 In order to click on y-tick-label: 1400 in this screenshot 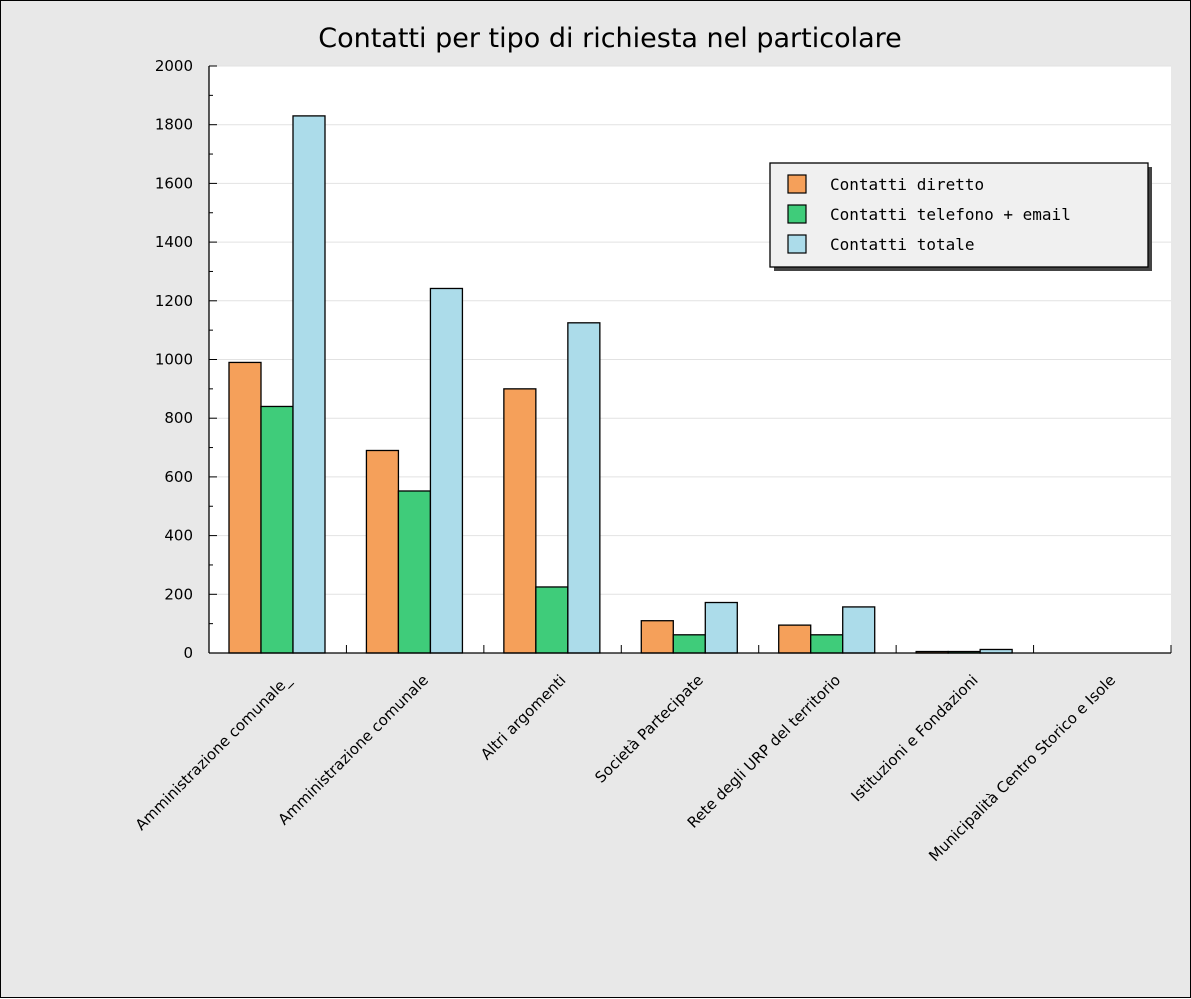, I will do `click(174, 242)`.